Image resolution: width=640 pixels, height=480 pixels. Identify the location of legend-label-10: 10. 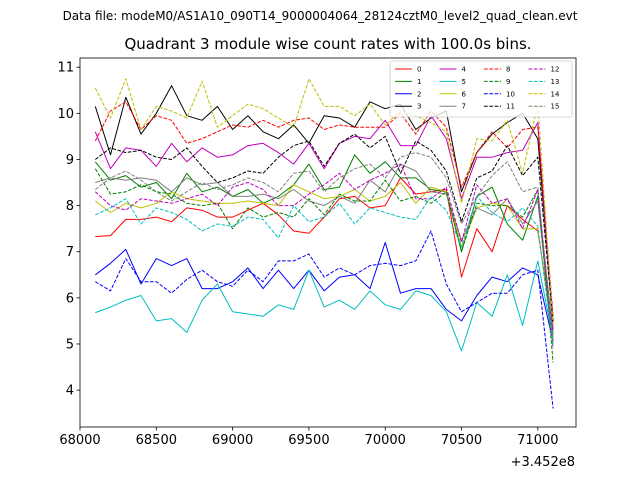
(510, 94).